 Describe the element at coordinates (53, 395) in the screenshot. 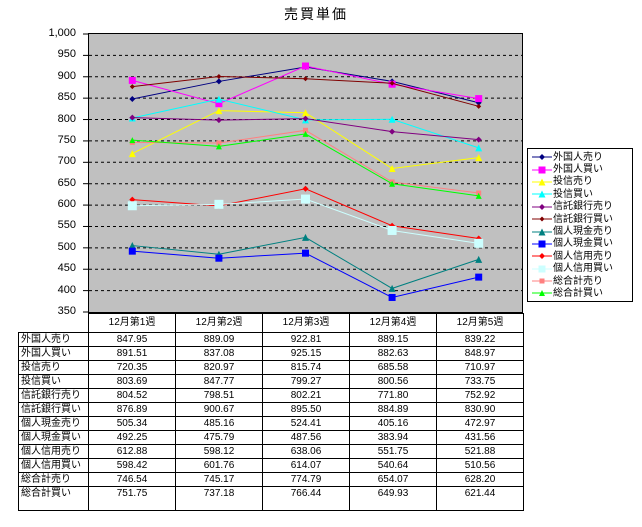

I see `table-row-label: 信託銀行売り` at that location.